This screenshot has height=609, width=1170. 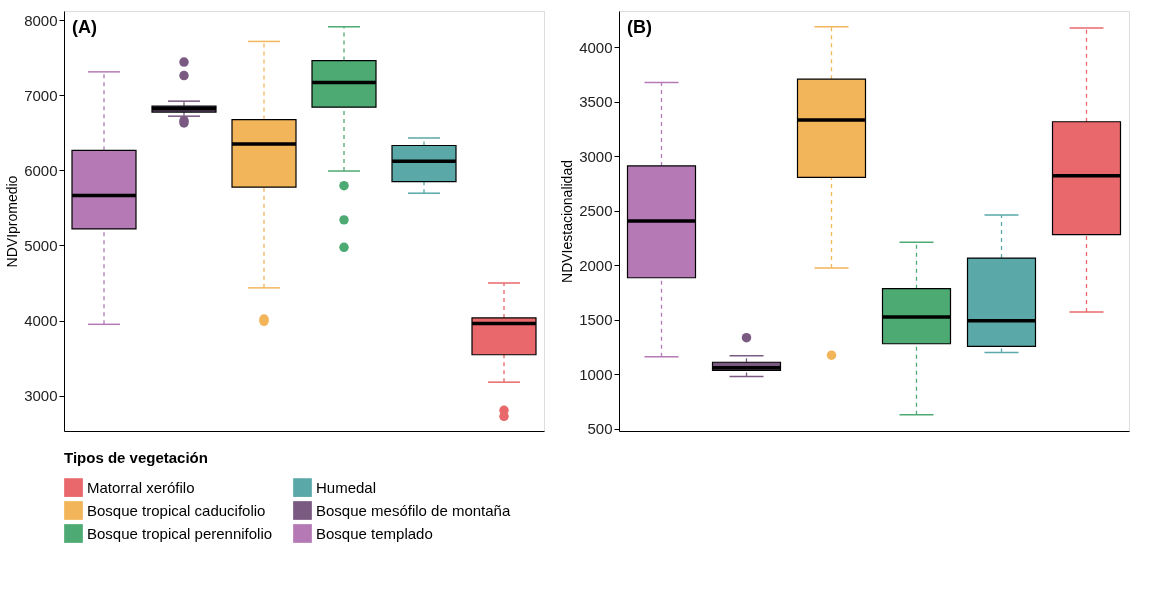 I want to click on legend-label: Bosque mesófilo de montaña, so click(x=413, y=510).